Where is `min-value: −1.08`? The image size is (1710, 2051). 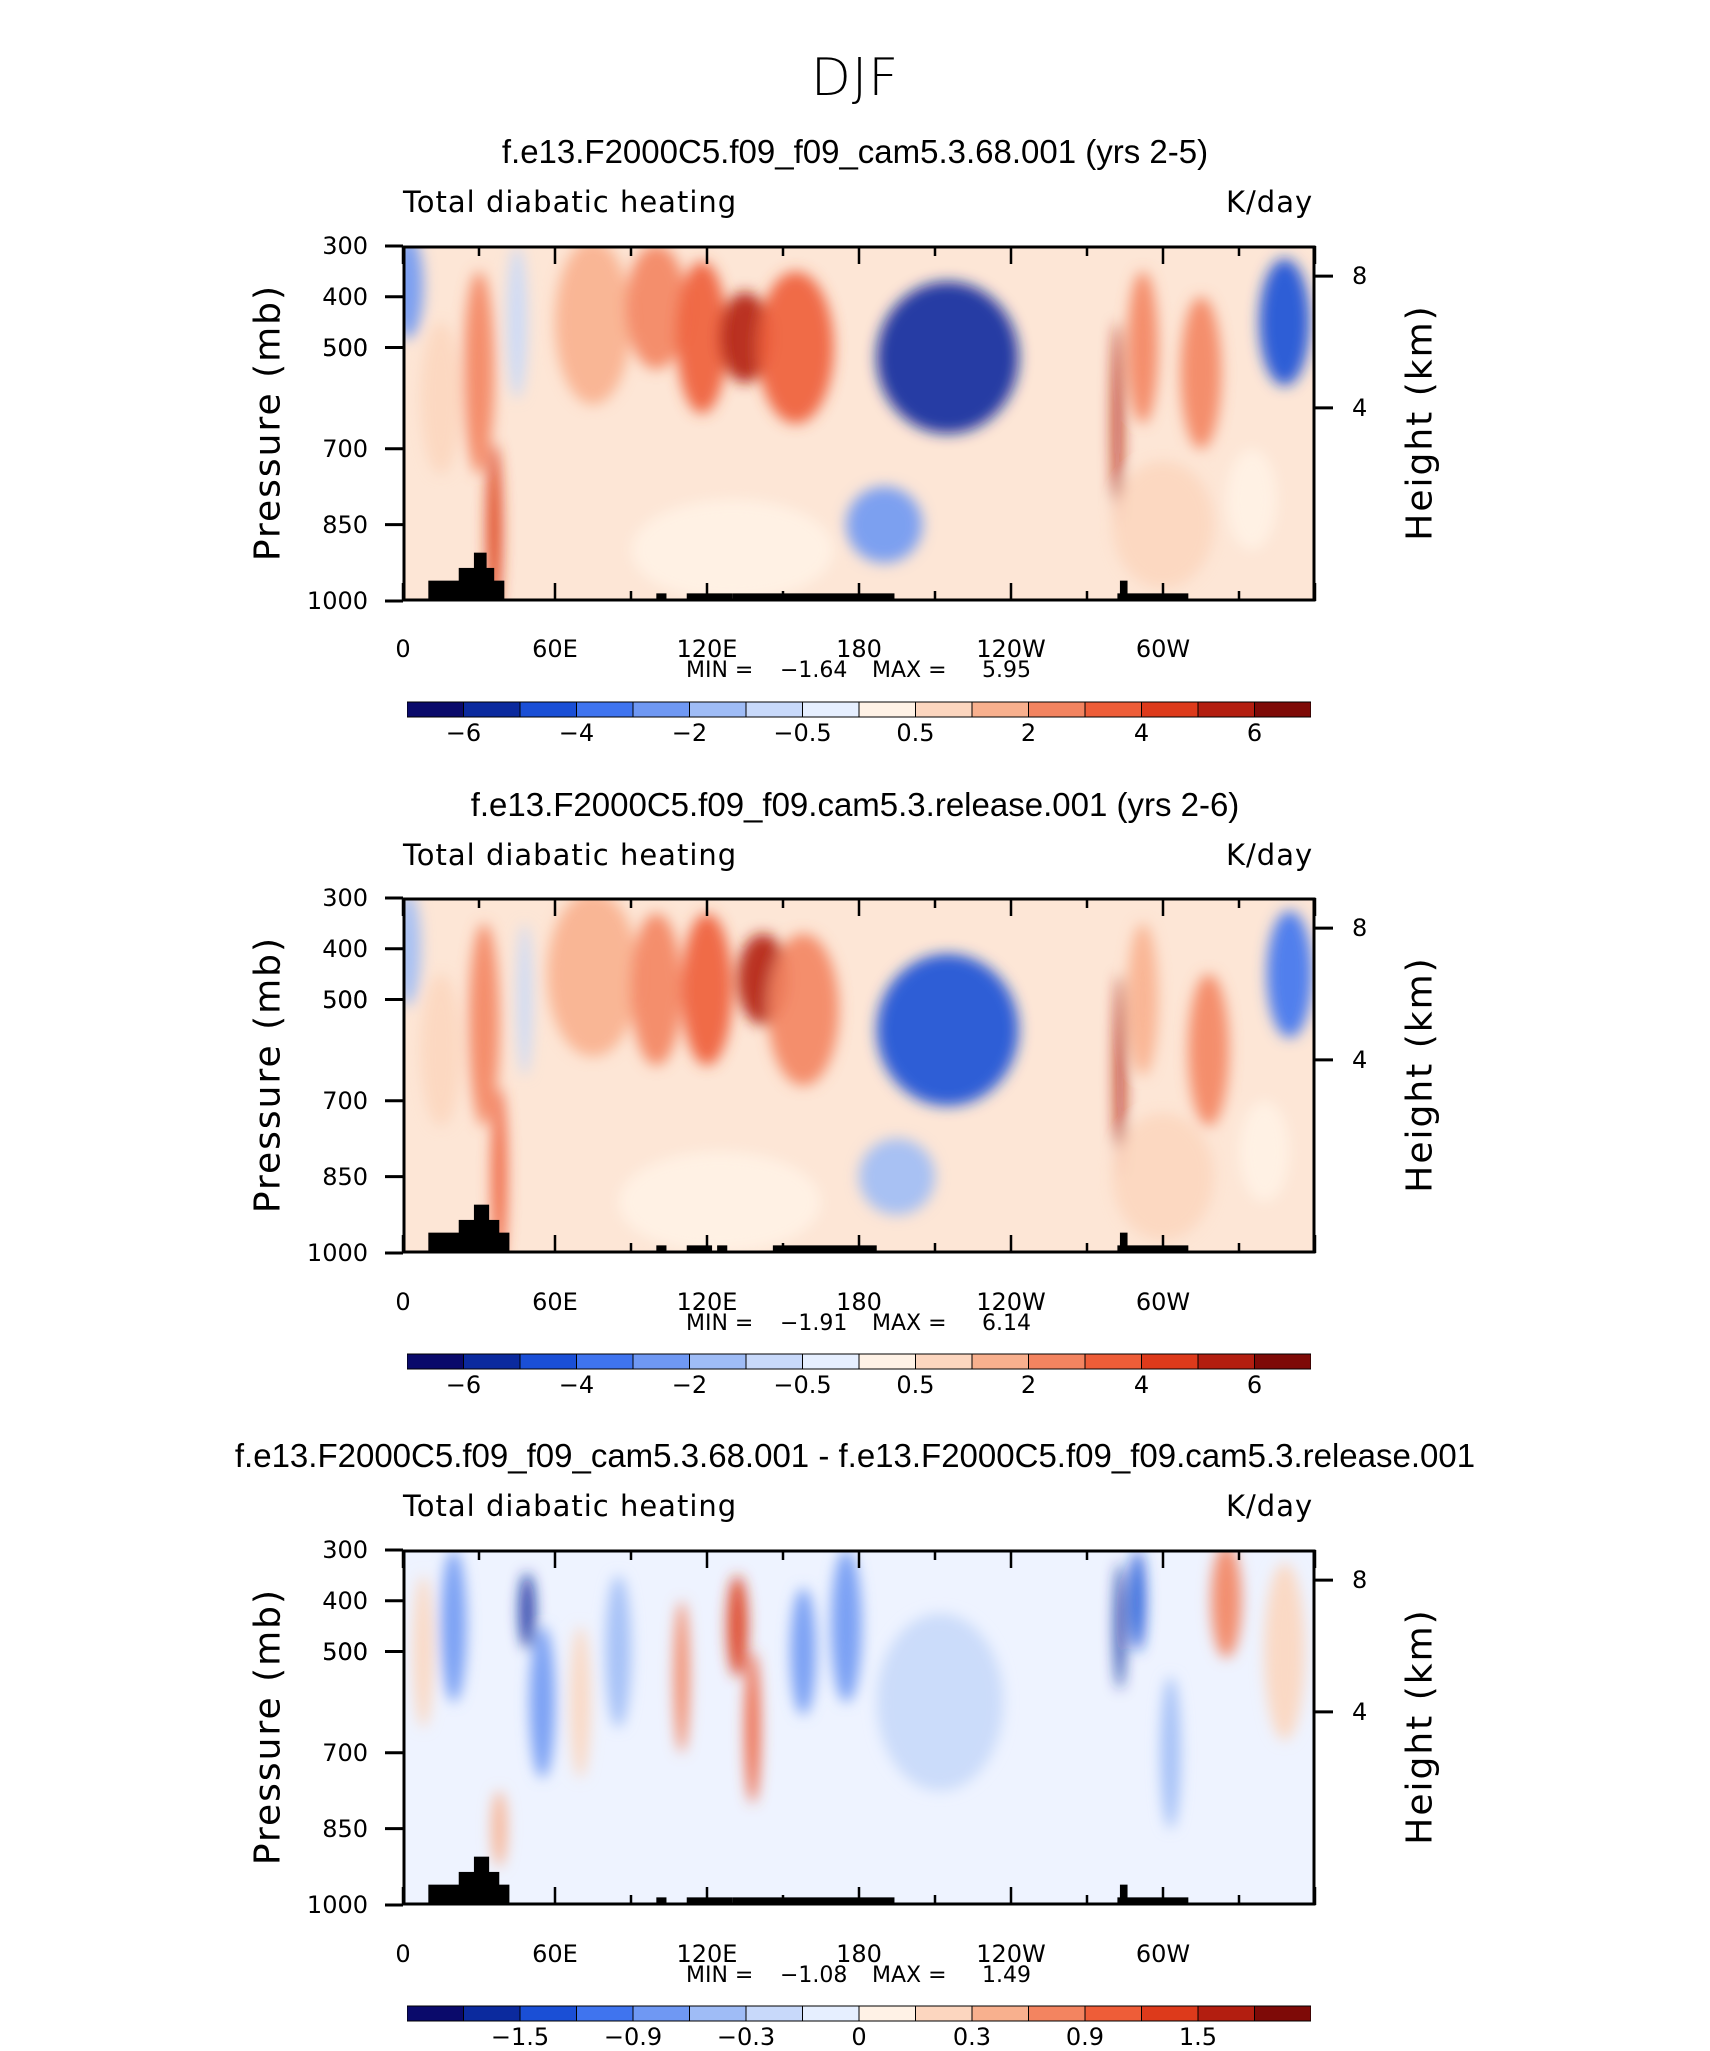 min-value: −1.08 is located at coordinates (814, 1975).